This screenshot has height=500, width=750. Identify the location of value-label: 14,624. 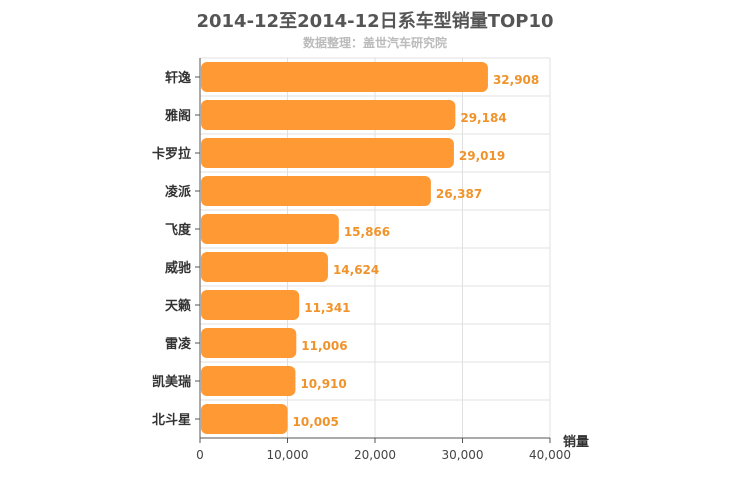
(356, 270).